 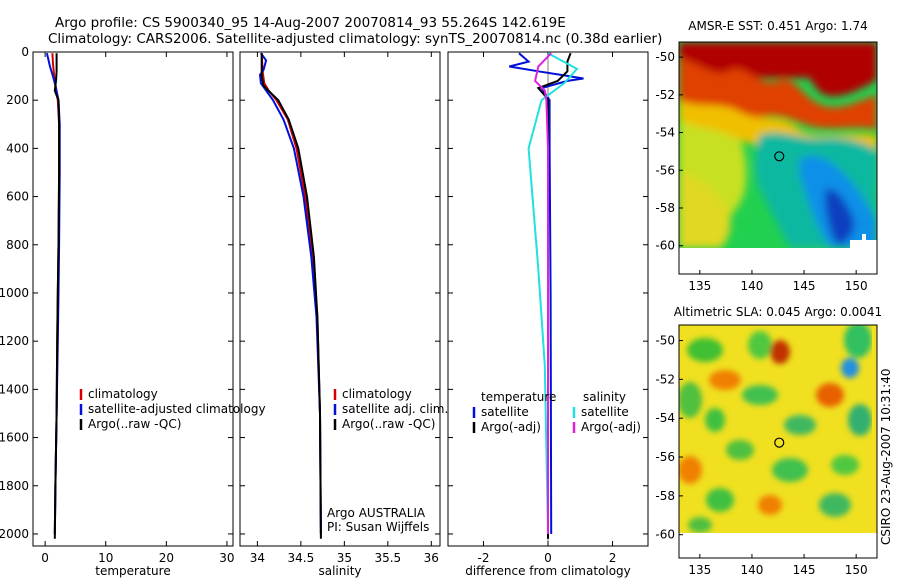 I want to click on series-line-sal_argo, so click(x=543, y=293).